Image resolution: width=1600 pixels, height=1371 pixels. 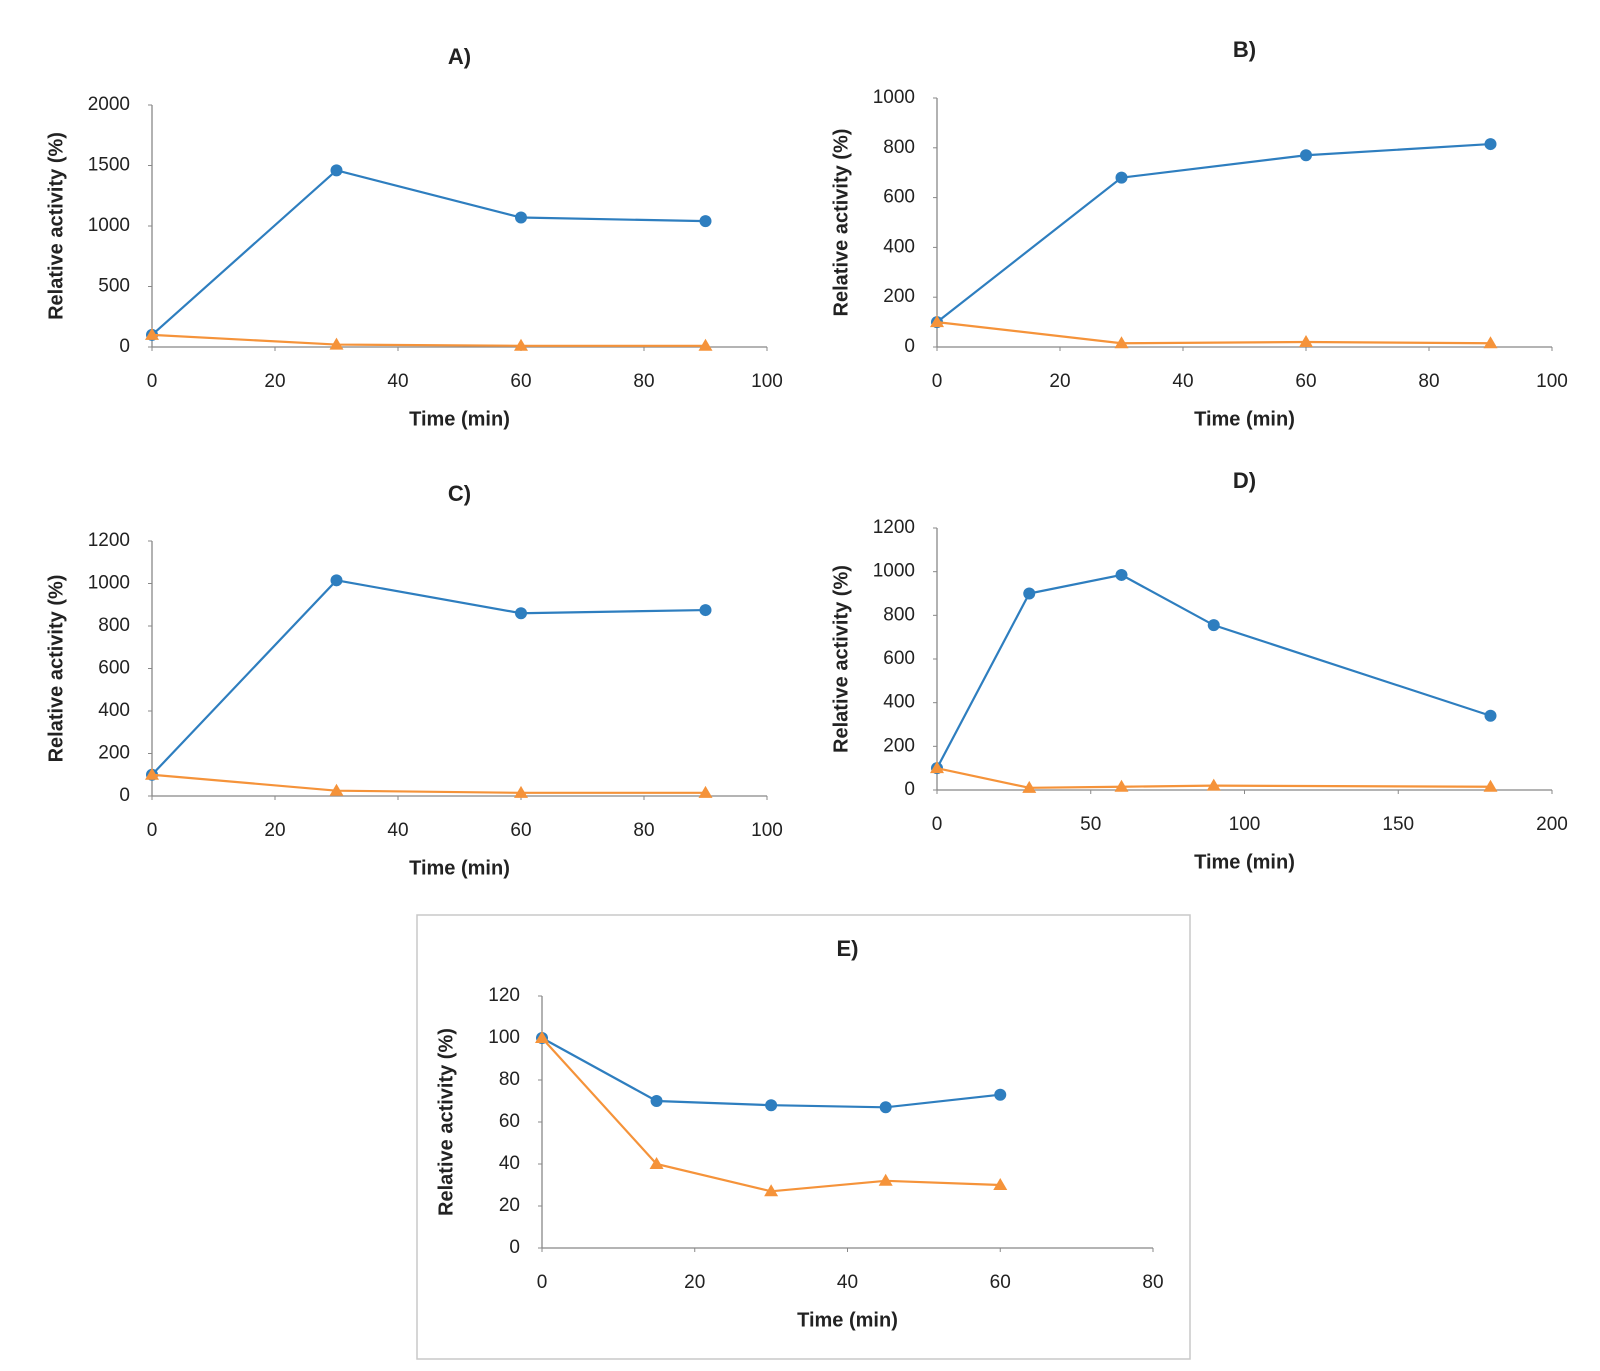 I want to click on y-tick-label: 500, so click(x=114, y=286).